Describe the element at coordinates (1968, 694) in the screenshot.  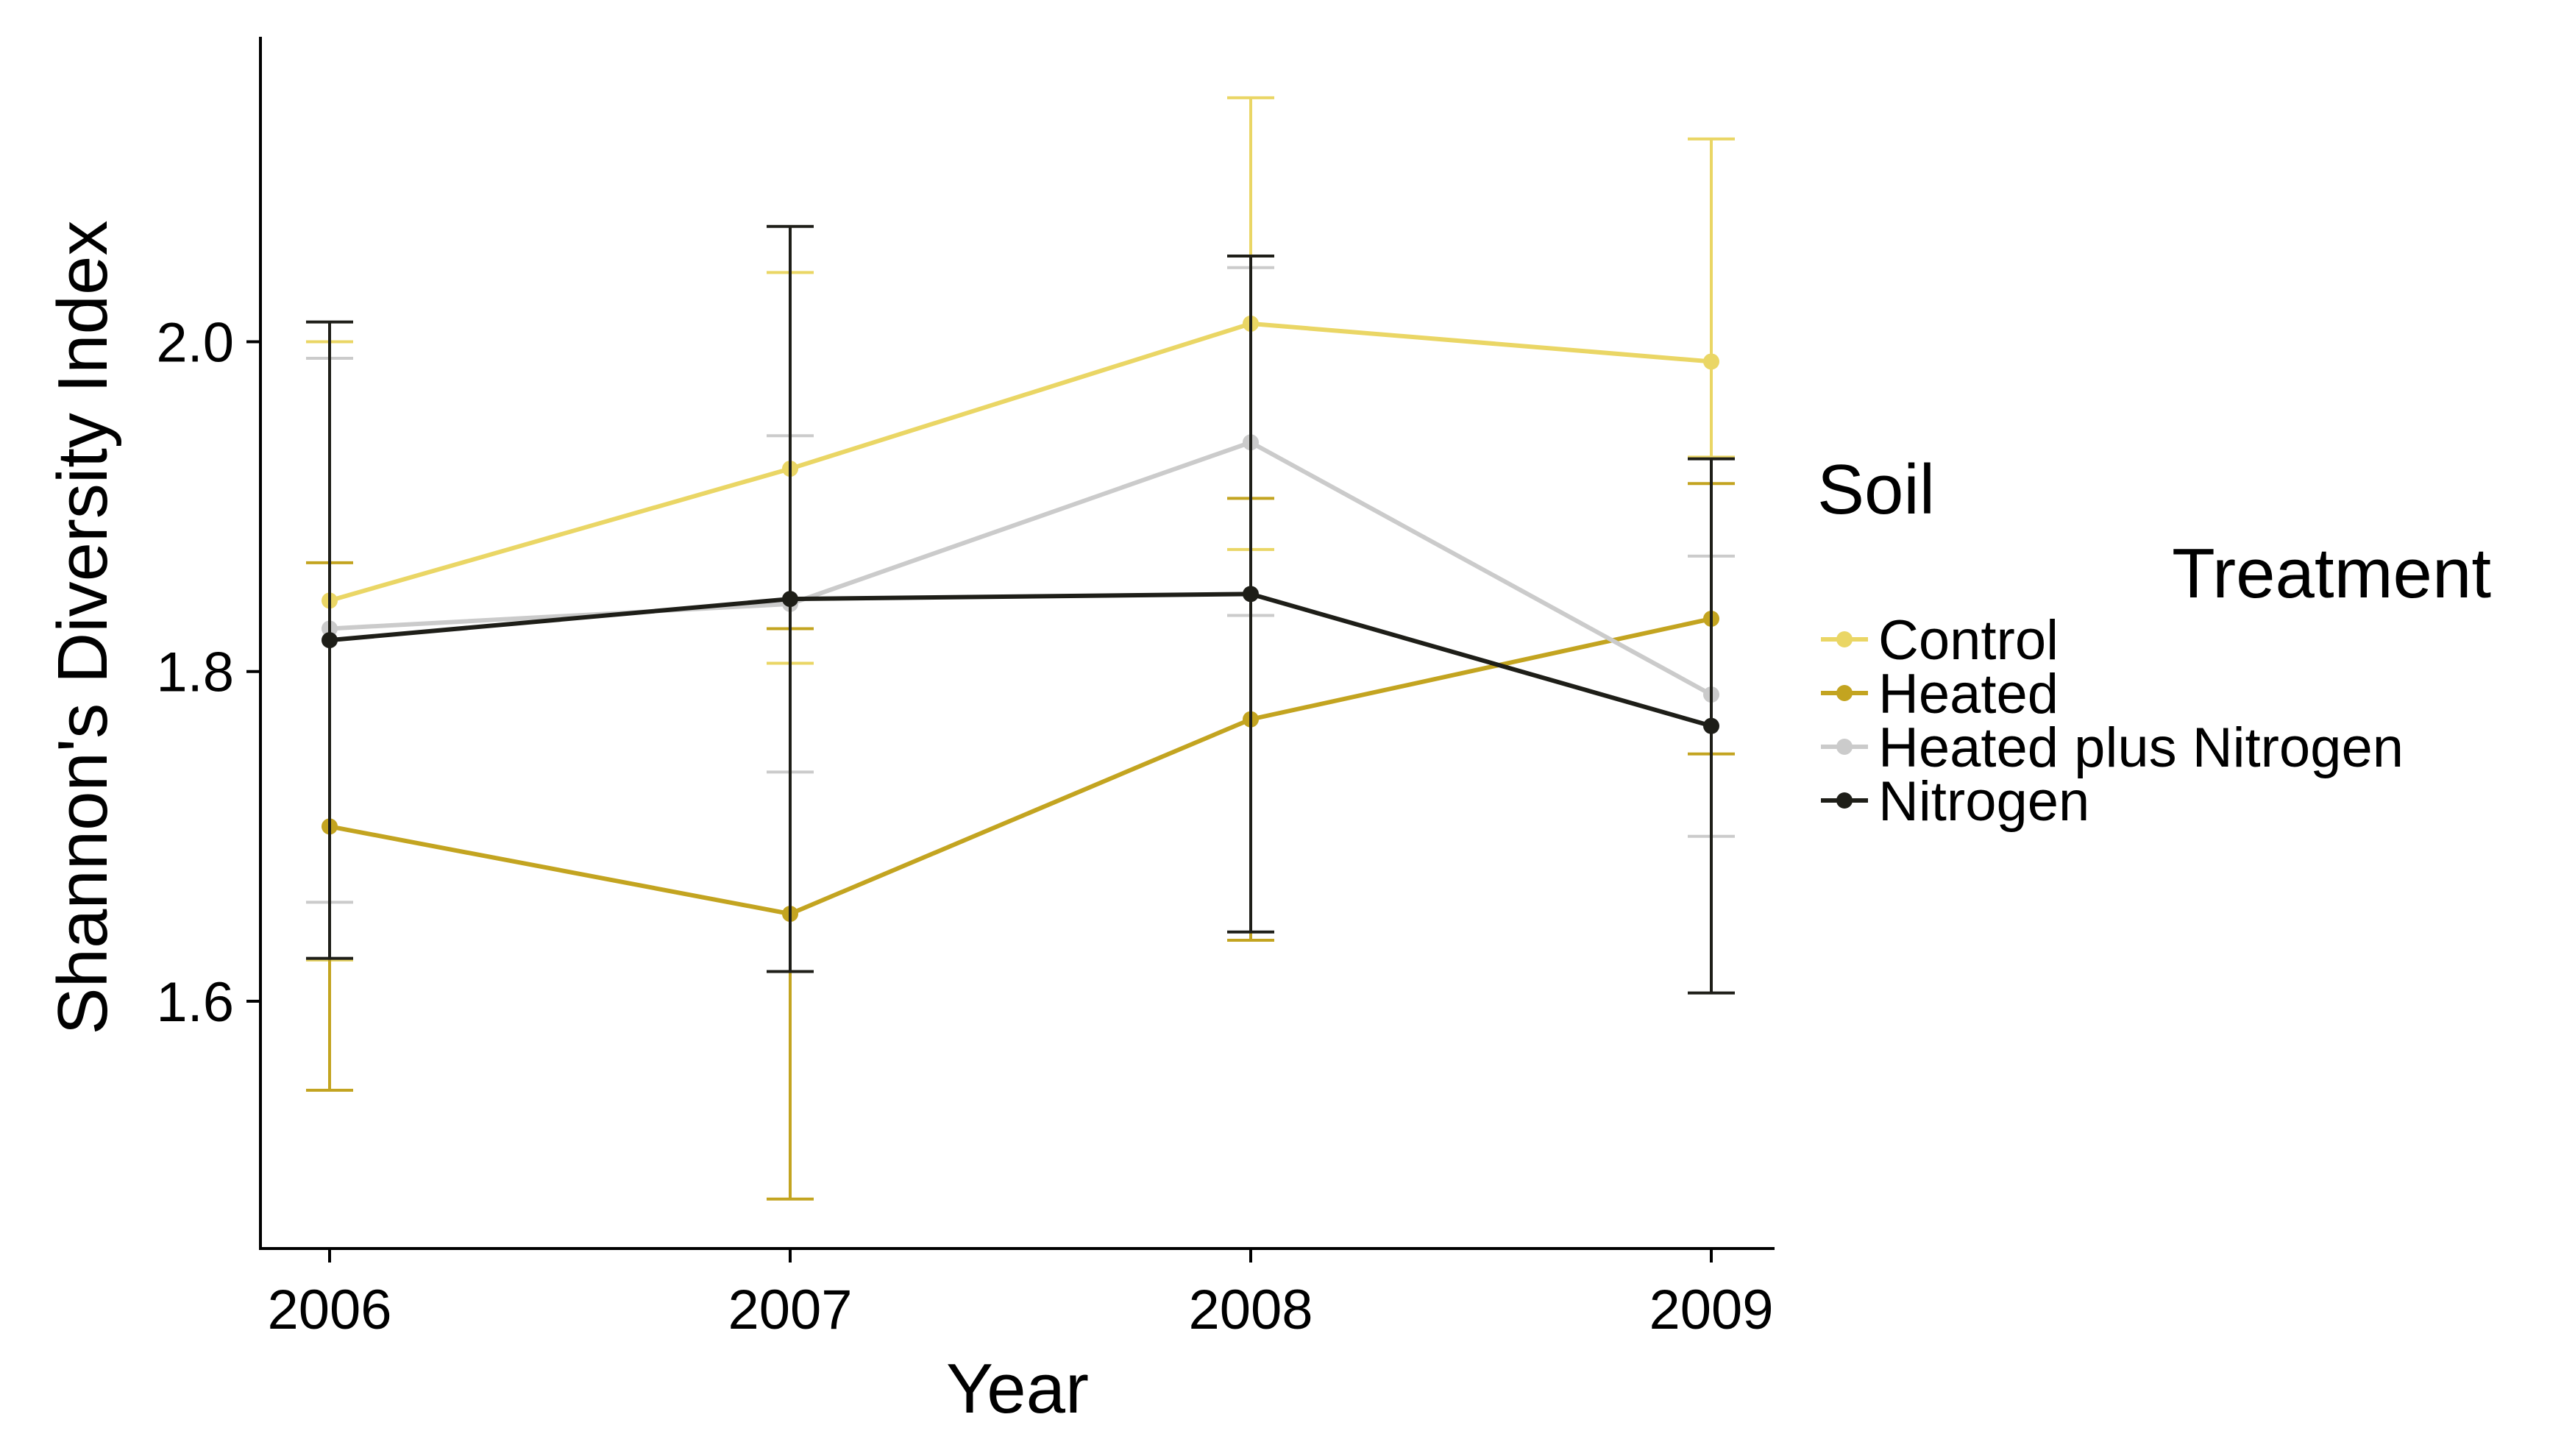
I see `legend-label: Heated` at that location.